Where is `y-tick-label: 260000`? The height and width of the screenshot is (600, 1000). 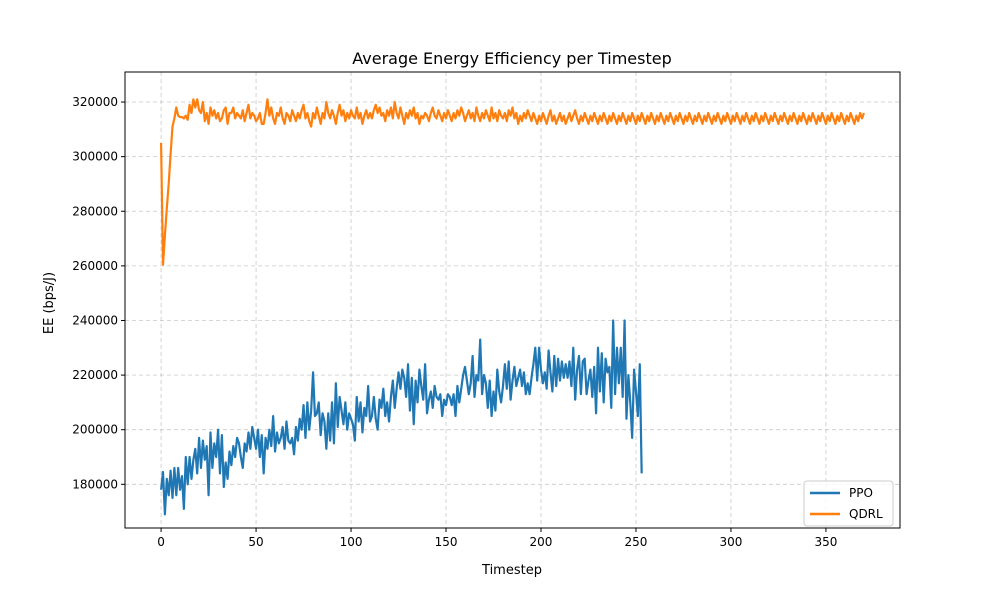
y-tick-label: 260000 is located at coordinates (95, 266).